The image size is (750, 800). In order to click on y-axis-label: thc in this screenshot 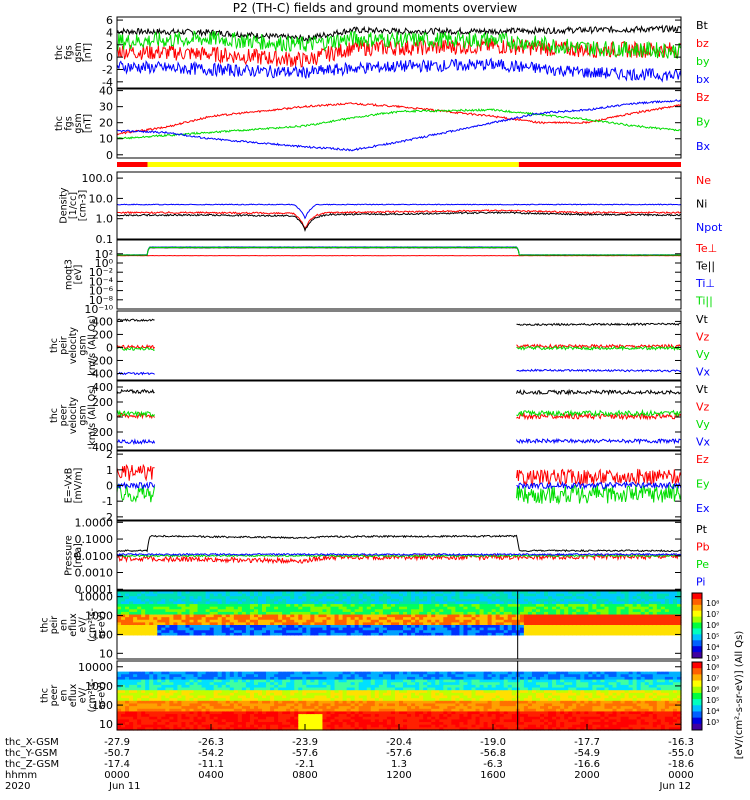, I will do `click(54, 415)`.